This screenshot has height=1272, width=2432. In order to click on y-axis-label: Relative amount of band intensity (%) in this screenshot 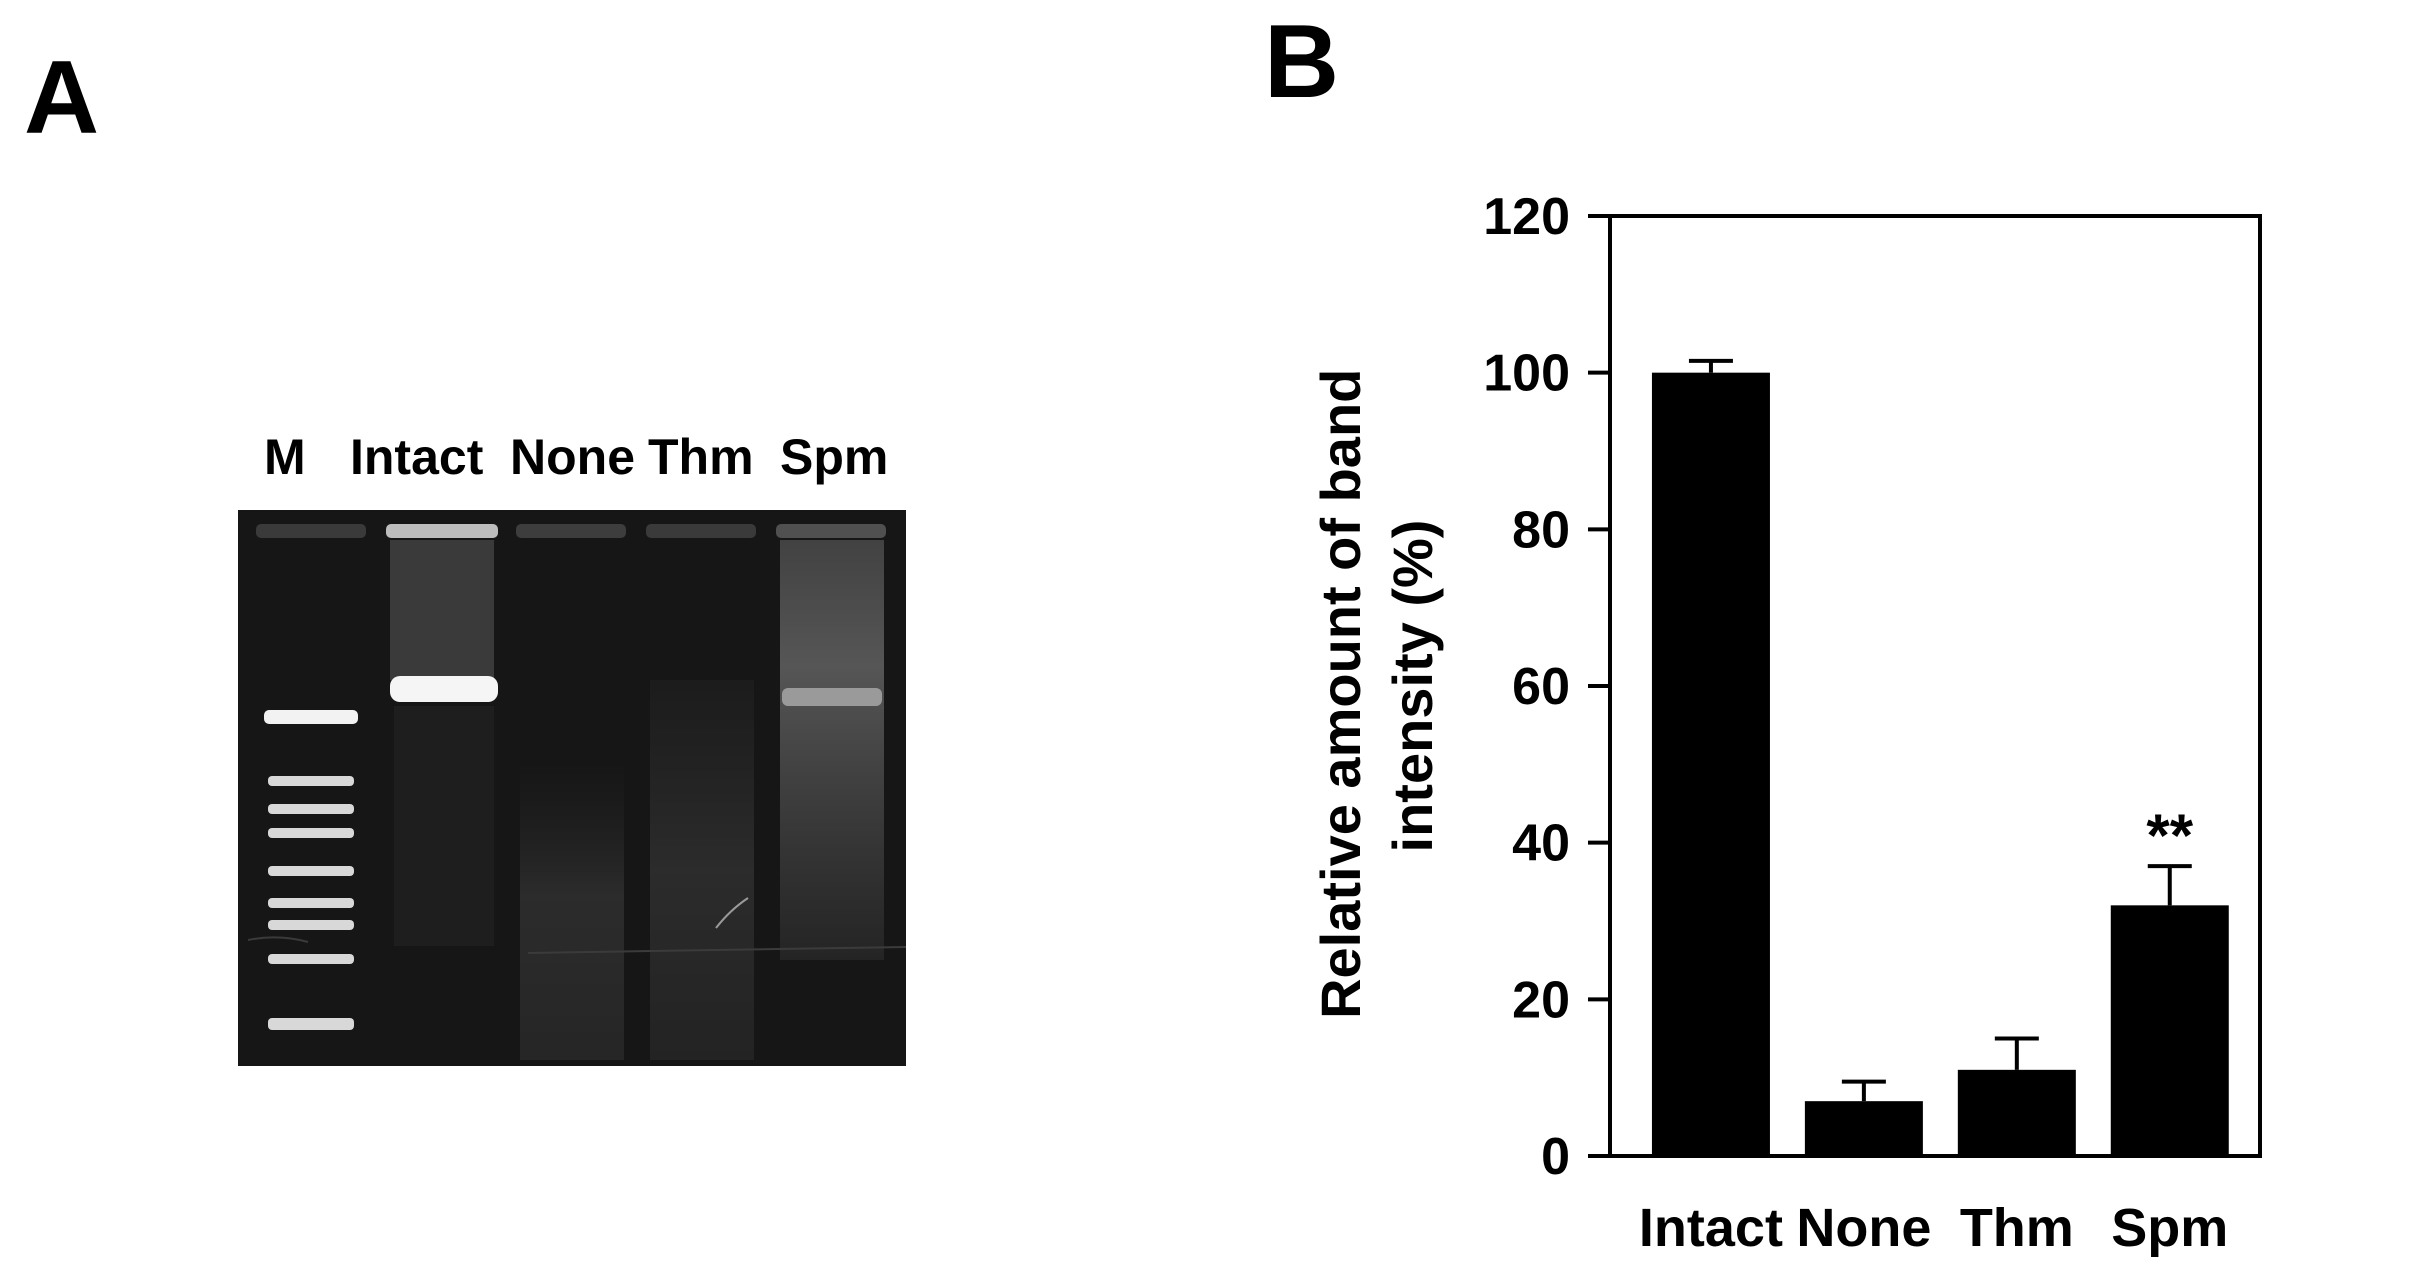, I will do `click(1376, 686)`.